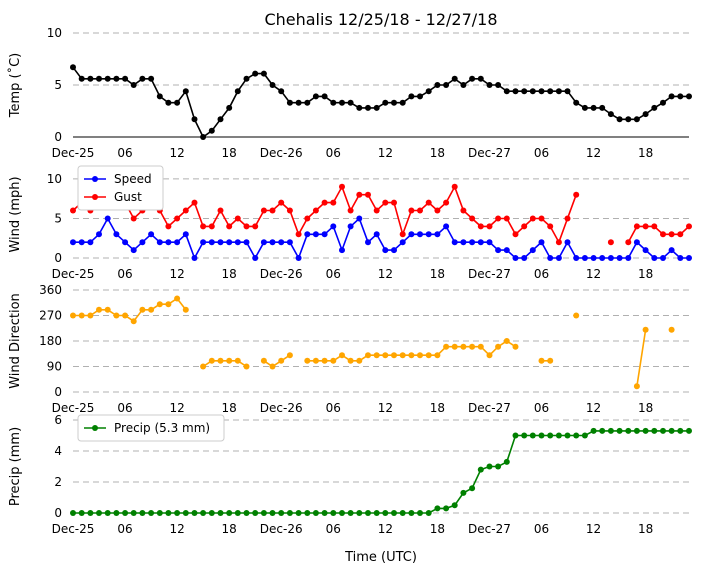 The image size is (704, 573). Describe the element at coordinates (333, 529) in the screenshot. I see `precip-xtick-label: 06` at that location.